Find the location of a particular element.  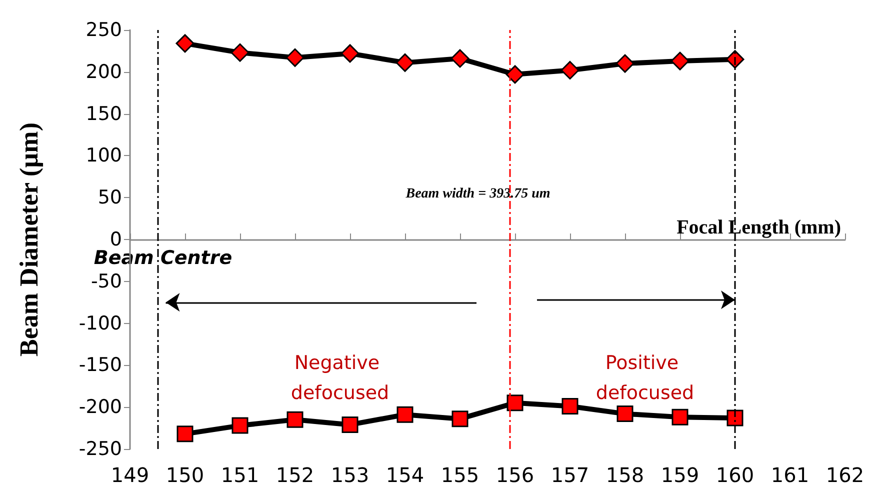

x-tick-label: 159 is located at coordinates (680, 475).